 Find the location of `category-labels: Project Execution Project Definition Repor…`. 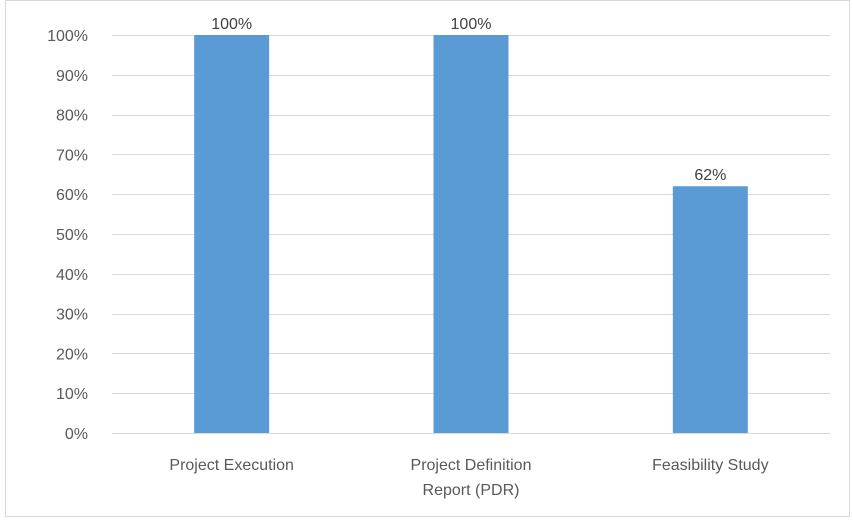

category-labels: Project Execution Project Definition Repor… is located at coordinates (468, 478).